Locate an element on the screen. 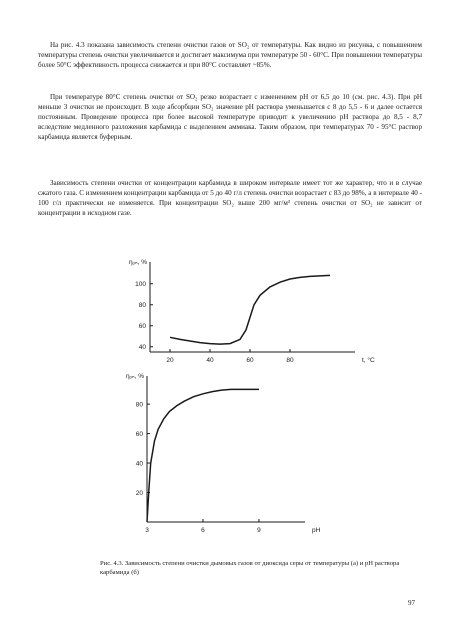 Image resolution: width=450 pixels, height=636 pixels. chart1-y-tick-label: 60 is located at coordinates (143, 326).